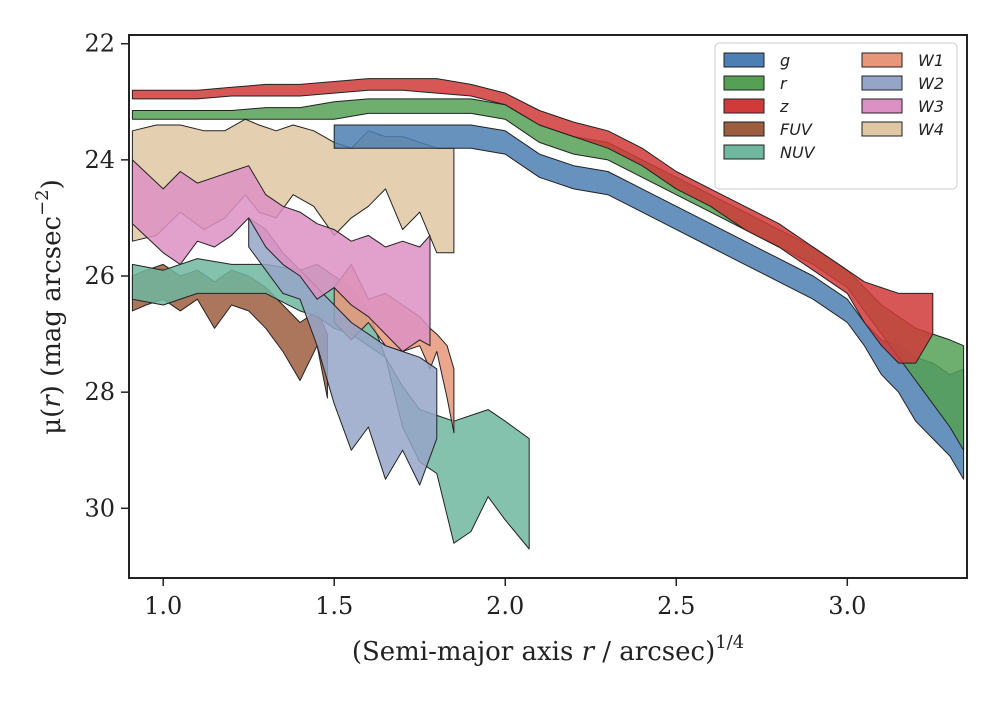 The height and width of the screenshot is (705, 1000). Describe the element at coordinates (744, 60) in the screenshot. I see `legend-swatch-g` at that location.